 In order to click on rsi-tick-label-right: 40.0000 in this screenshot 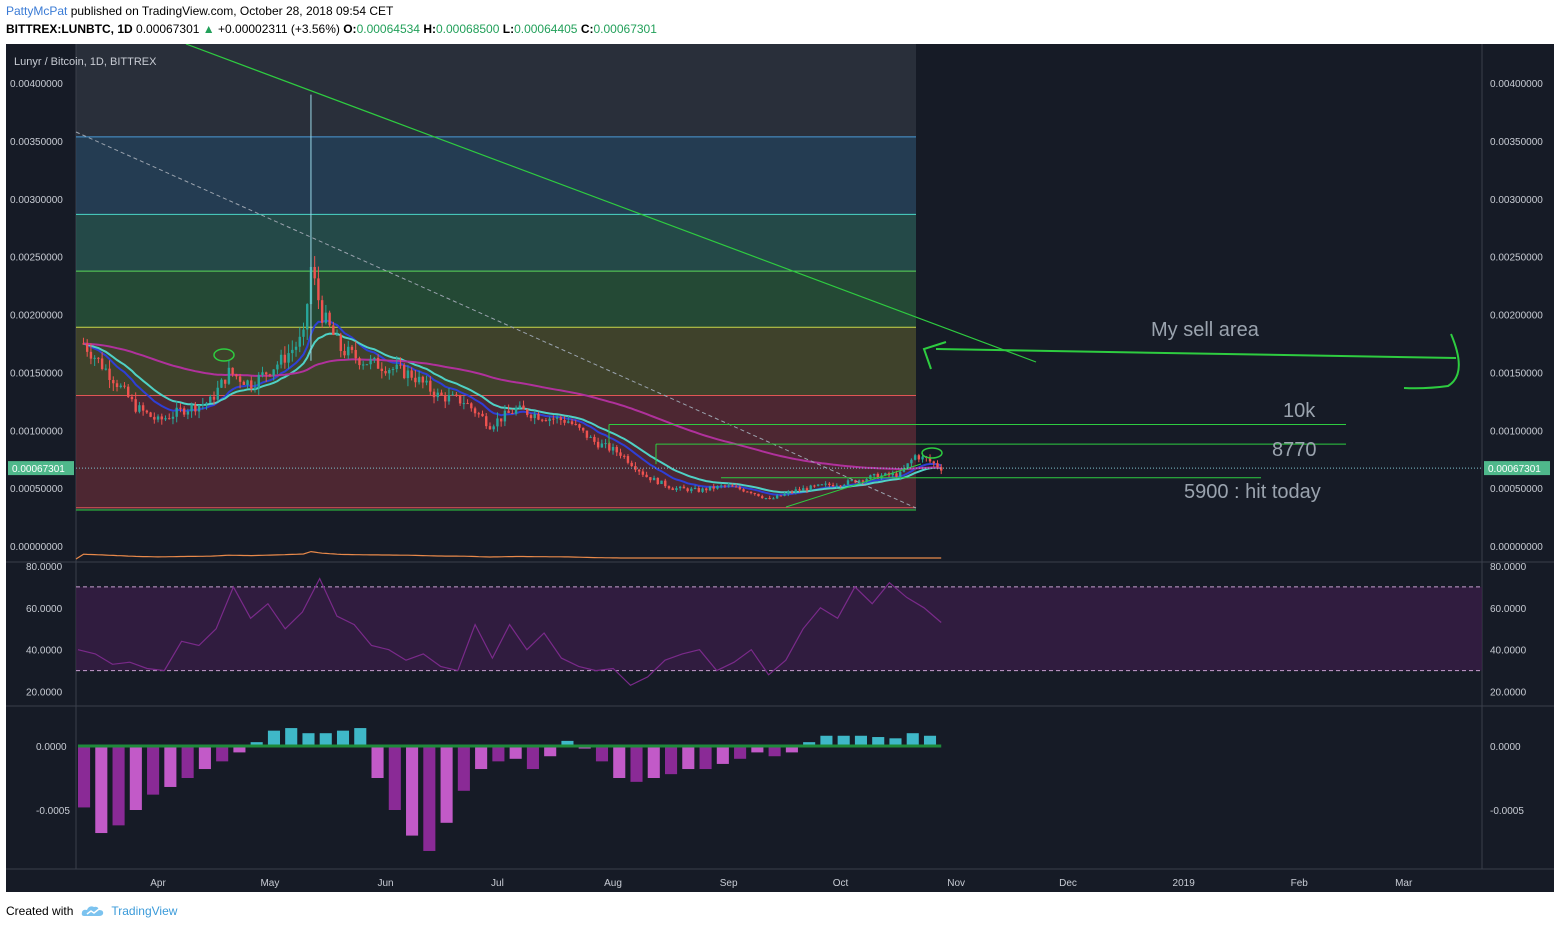, I will do `click(1508, 651)`.